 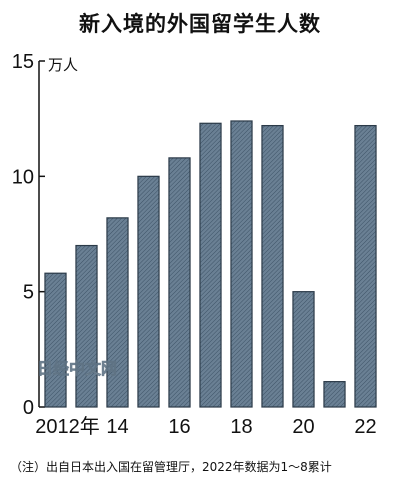 I want to click on y-axis-unit-label: 万人, so click(x=63, y=65).